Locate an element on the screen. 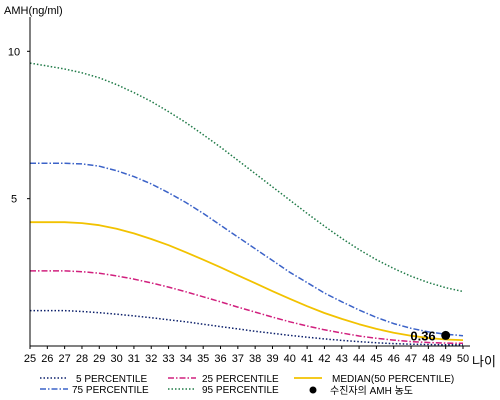 Image resolution: width=500 pixels, height=400 pixels. y-ticks: 5 10 is located at coordinates (19, 126).